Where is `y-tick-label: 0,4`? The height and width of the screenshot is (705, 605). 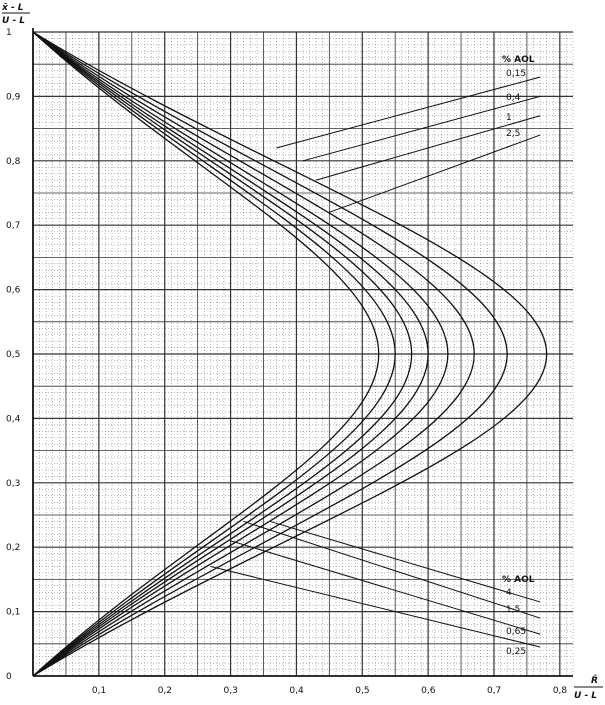
y-tick-label: 0,4 is located at coordinates (13, 419).